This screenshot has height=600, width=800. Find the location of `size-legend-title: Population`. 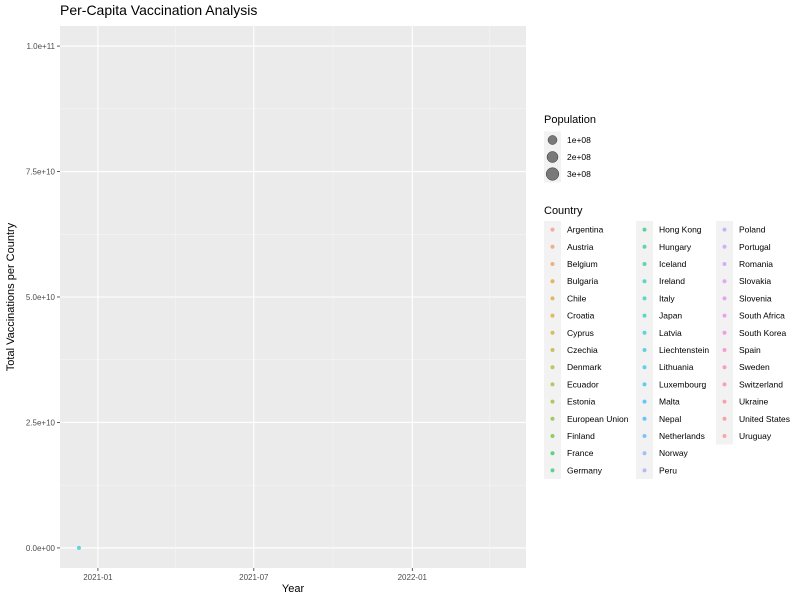

size-legend-title: Population is located at coordinates (570, 120).